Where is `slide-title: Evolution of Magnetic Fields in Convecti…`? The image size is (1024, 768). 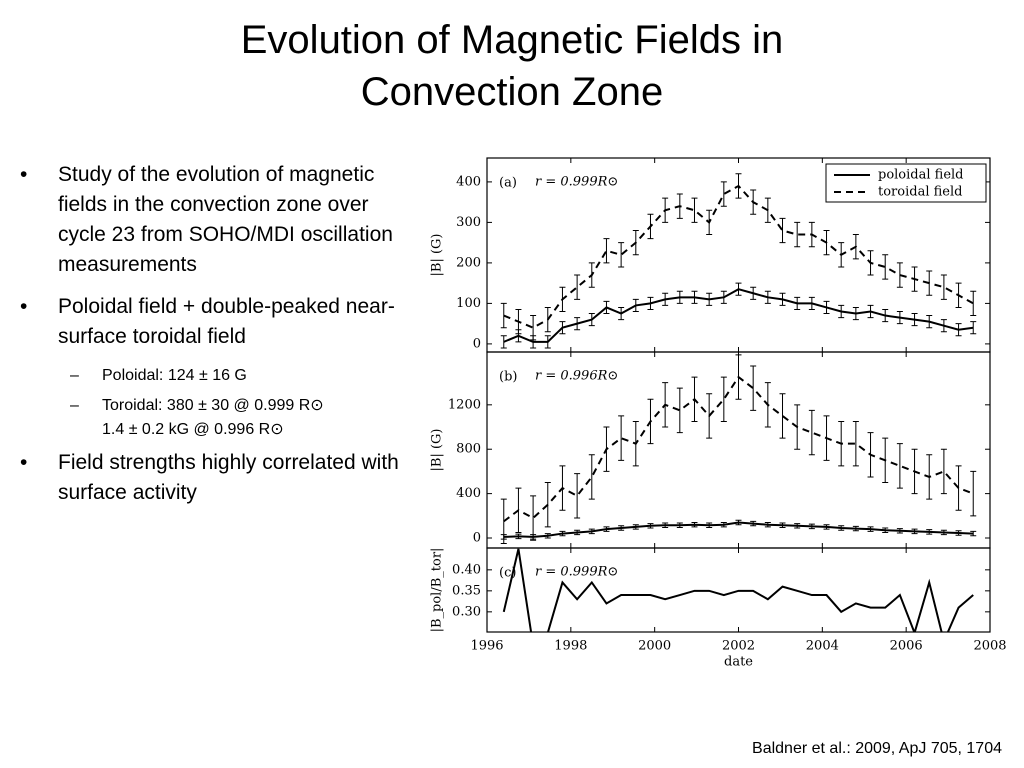
slide-title: Evolution of Magnetic Fields in Convecti… is located at coordinates (512, 66).